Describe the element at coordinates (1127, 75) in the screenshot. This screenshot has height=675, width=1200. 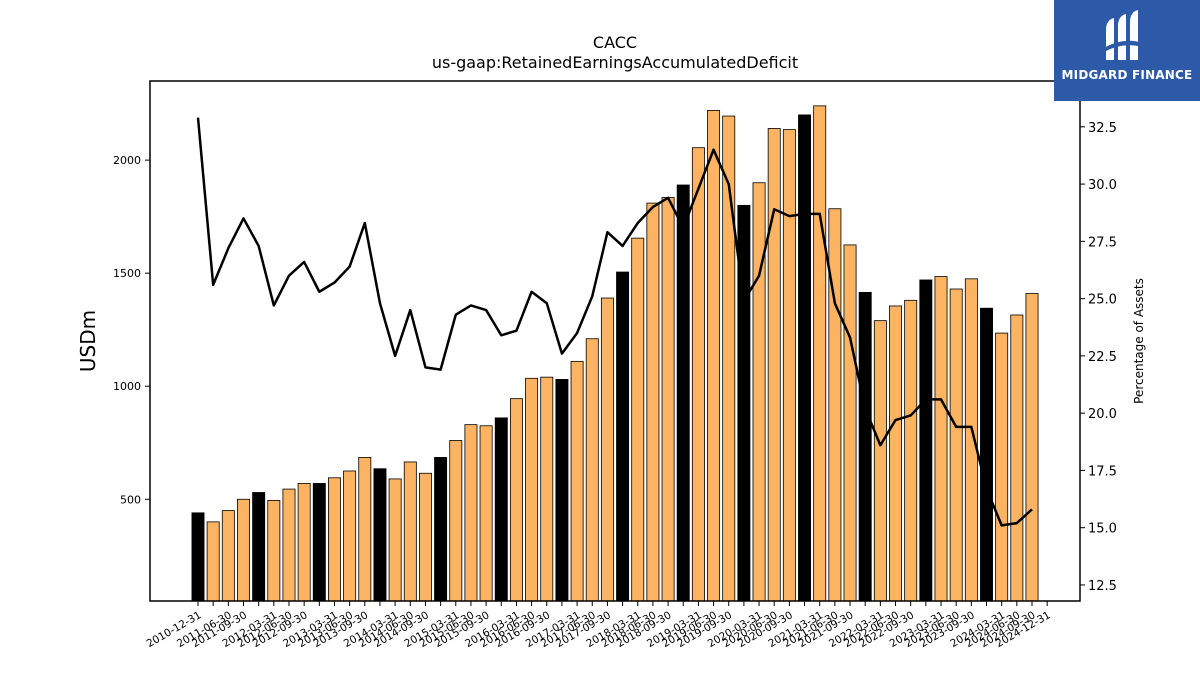
I see `brand-name: MIDGARD FINANCE` at that location.